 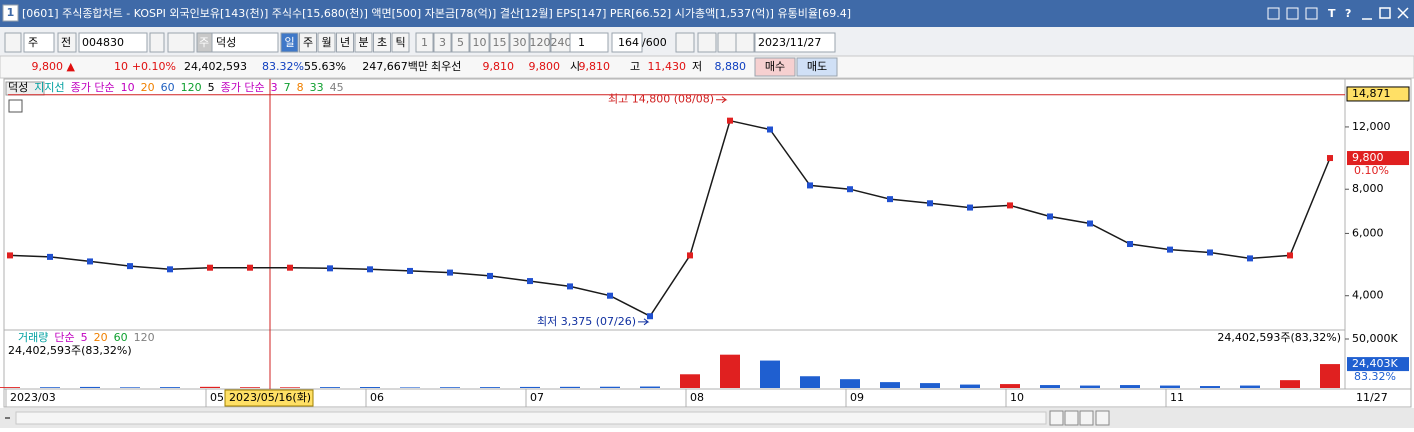 I want to click on code-input, so click(x=113, y=42).